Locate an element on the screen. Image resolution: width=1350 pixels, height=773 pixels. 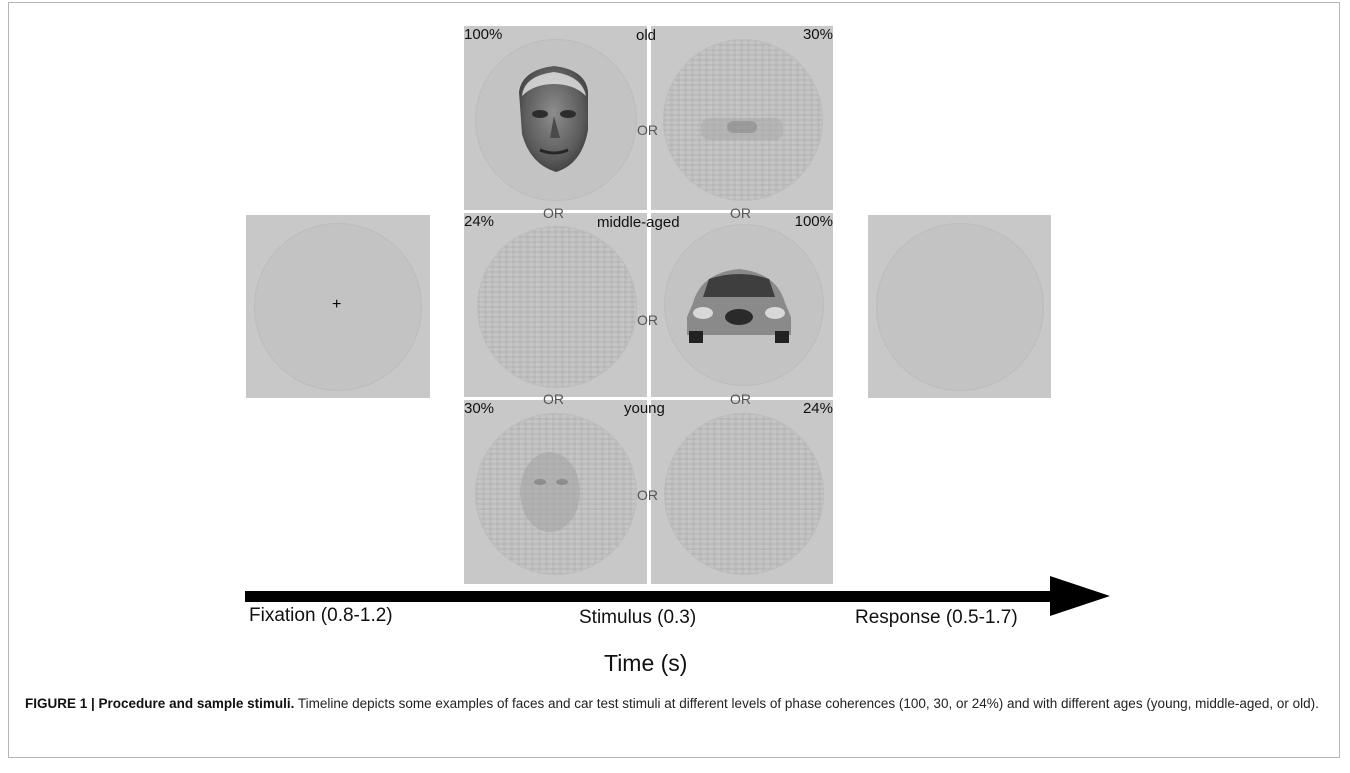
row-label-young: young is located at coordinates (644, 408).